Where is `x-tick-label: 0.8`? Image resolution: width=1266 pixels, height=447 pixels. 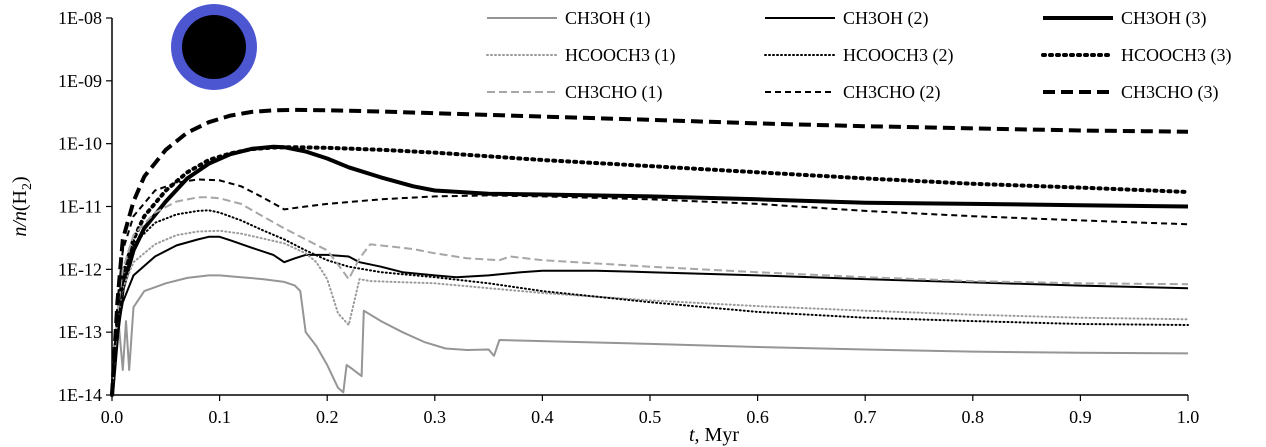 x-tick-label: 0.8 is located at coordinates (973, 417).